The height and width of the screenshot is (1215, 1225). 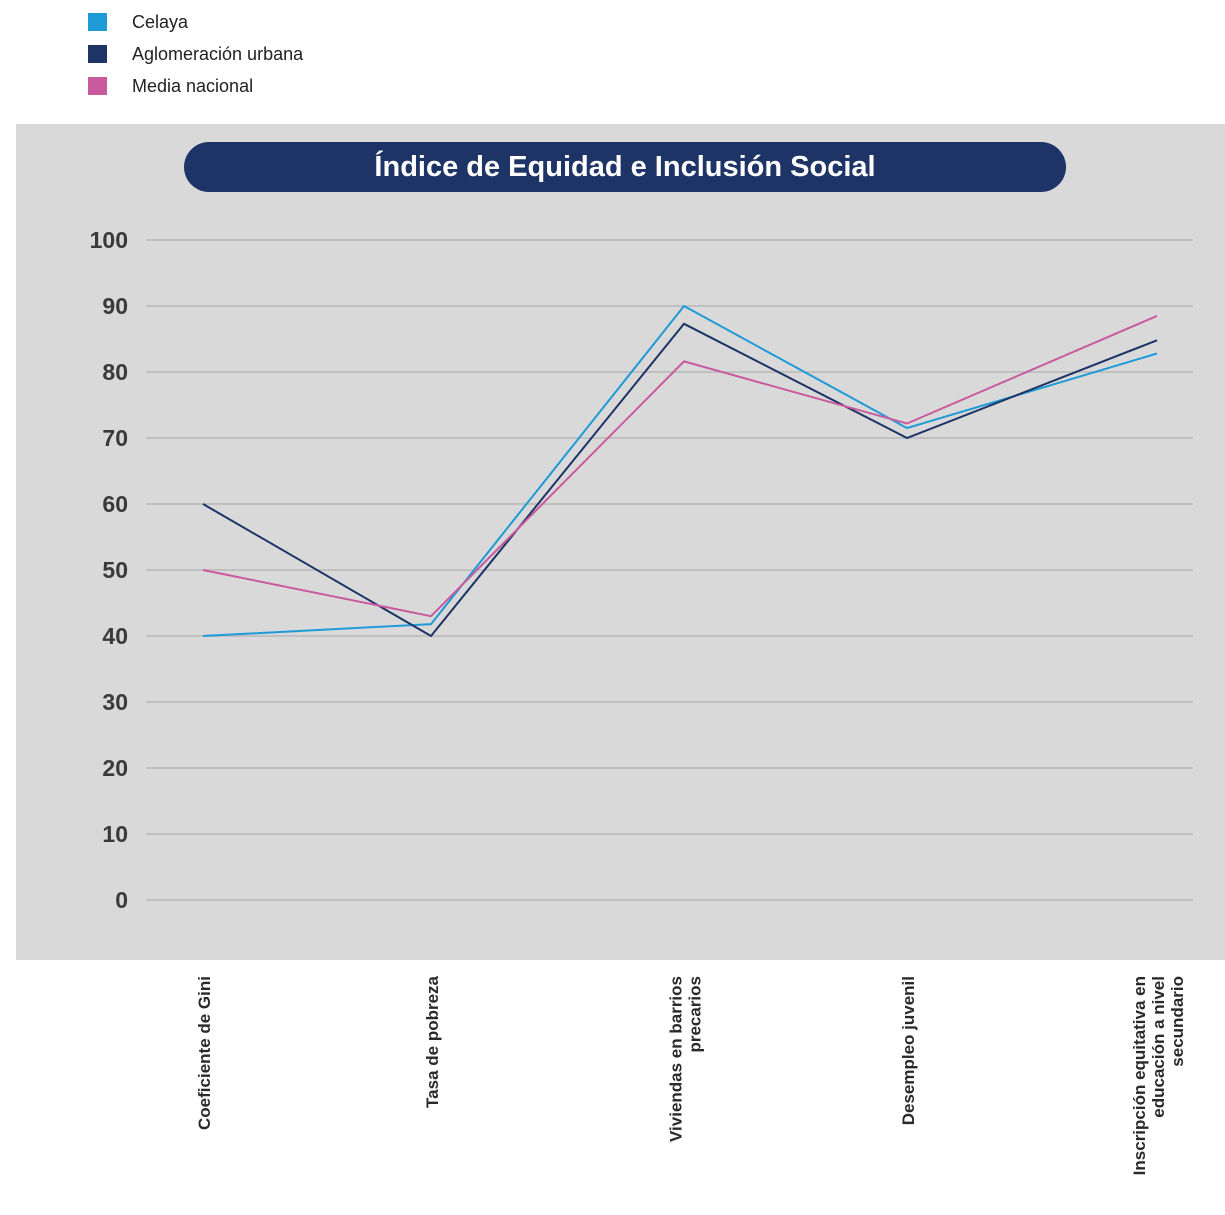 What do you see at coordinates (625, 167) in the screenshot?
I see `chart-title: Índice de Equidad e Inclusión Social` at bounding box center [625, 167].